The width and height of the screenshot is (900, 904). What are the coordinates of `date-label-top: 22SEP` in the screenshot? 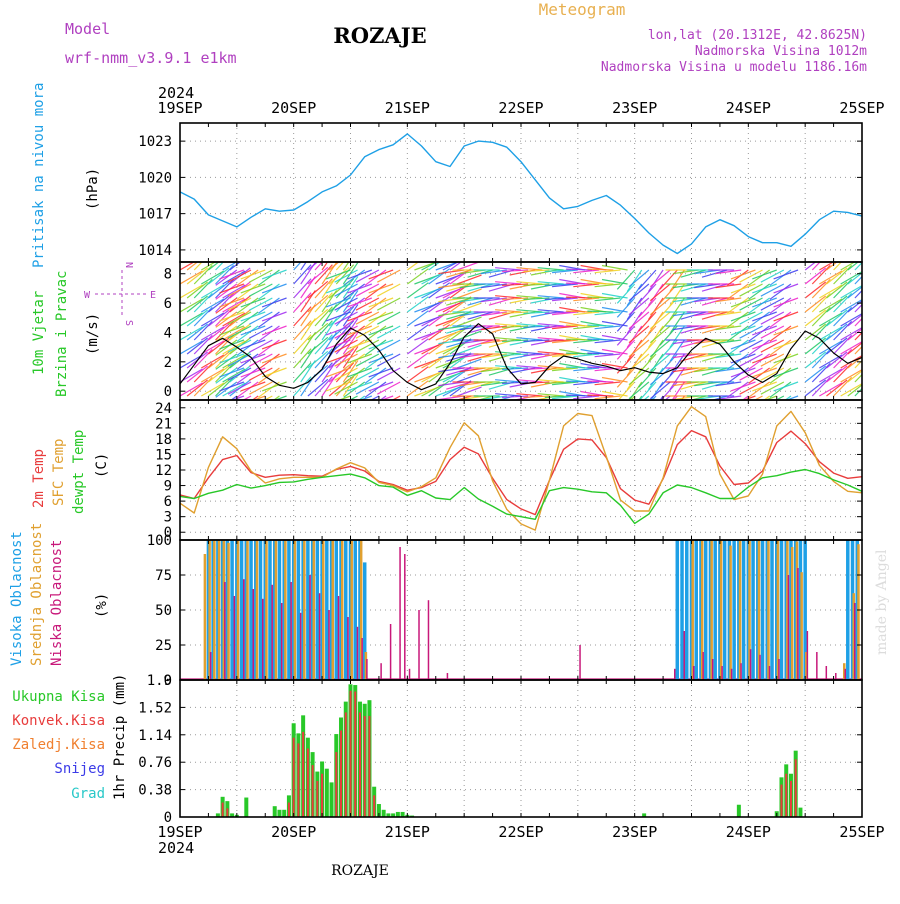 It's located at (520, 108).